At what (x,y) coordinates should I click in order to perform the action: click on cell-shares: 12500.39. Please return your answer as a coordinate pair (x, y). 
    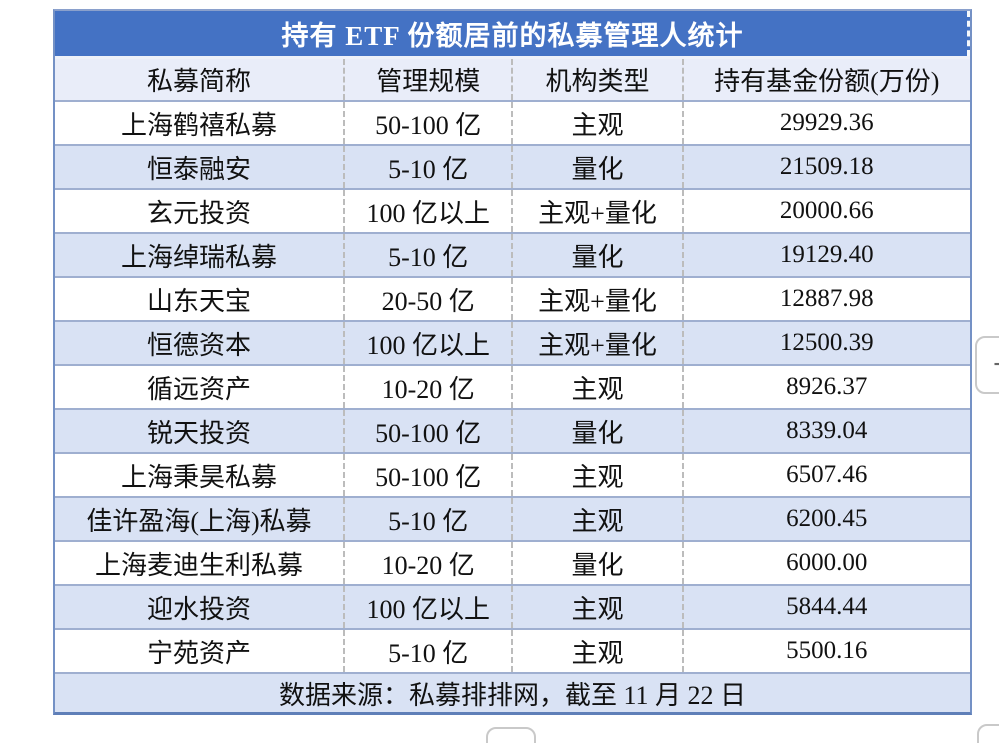
    Looking at the image, I should click on (826, 342).